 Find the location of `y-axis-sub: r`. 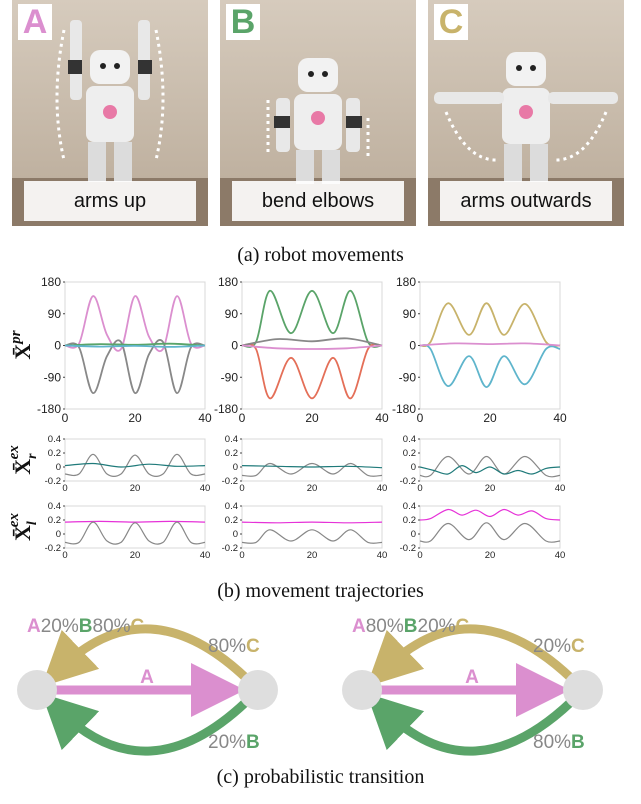

y-axis-sub: r is located at coordinates (32, 456).